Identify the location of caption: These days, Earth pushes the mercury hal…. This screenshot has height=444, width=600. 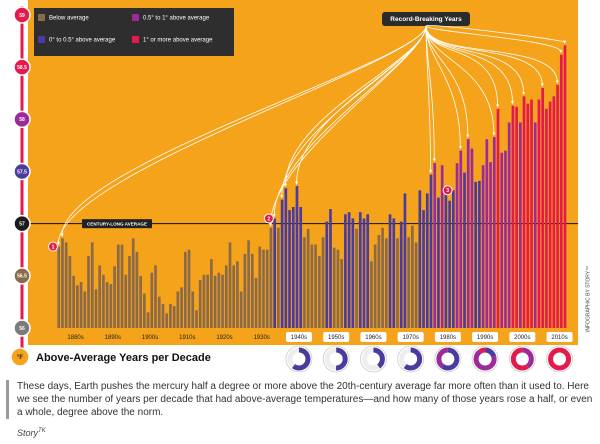
(300, 399).